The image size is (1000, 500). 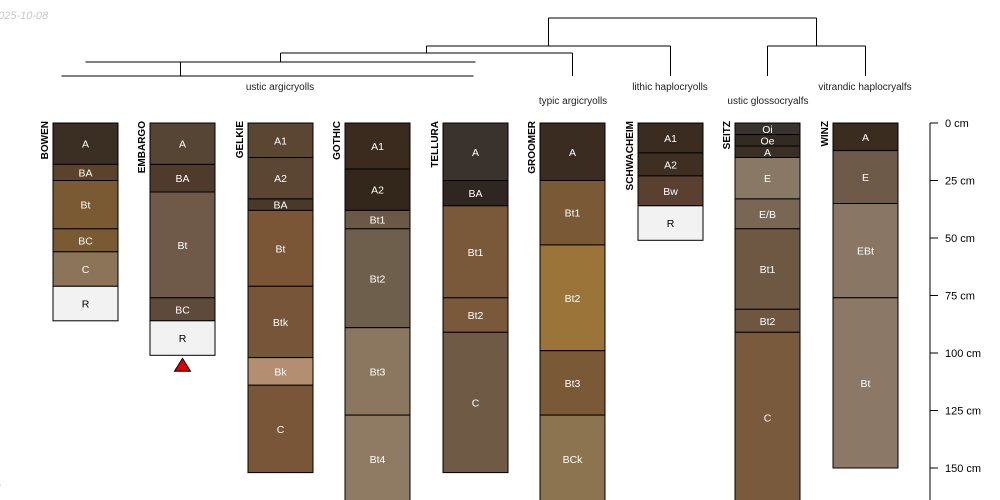 I want to click on horizon-label: EBt, so click(x=865, y=252).